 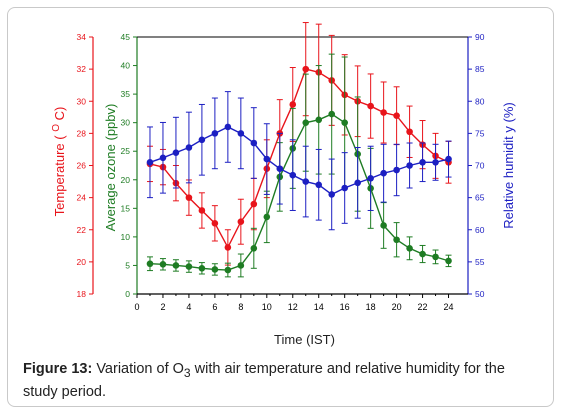 I want to click on humidity-tick-label: 90, so click(x=480, y=37).